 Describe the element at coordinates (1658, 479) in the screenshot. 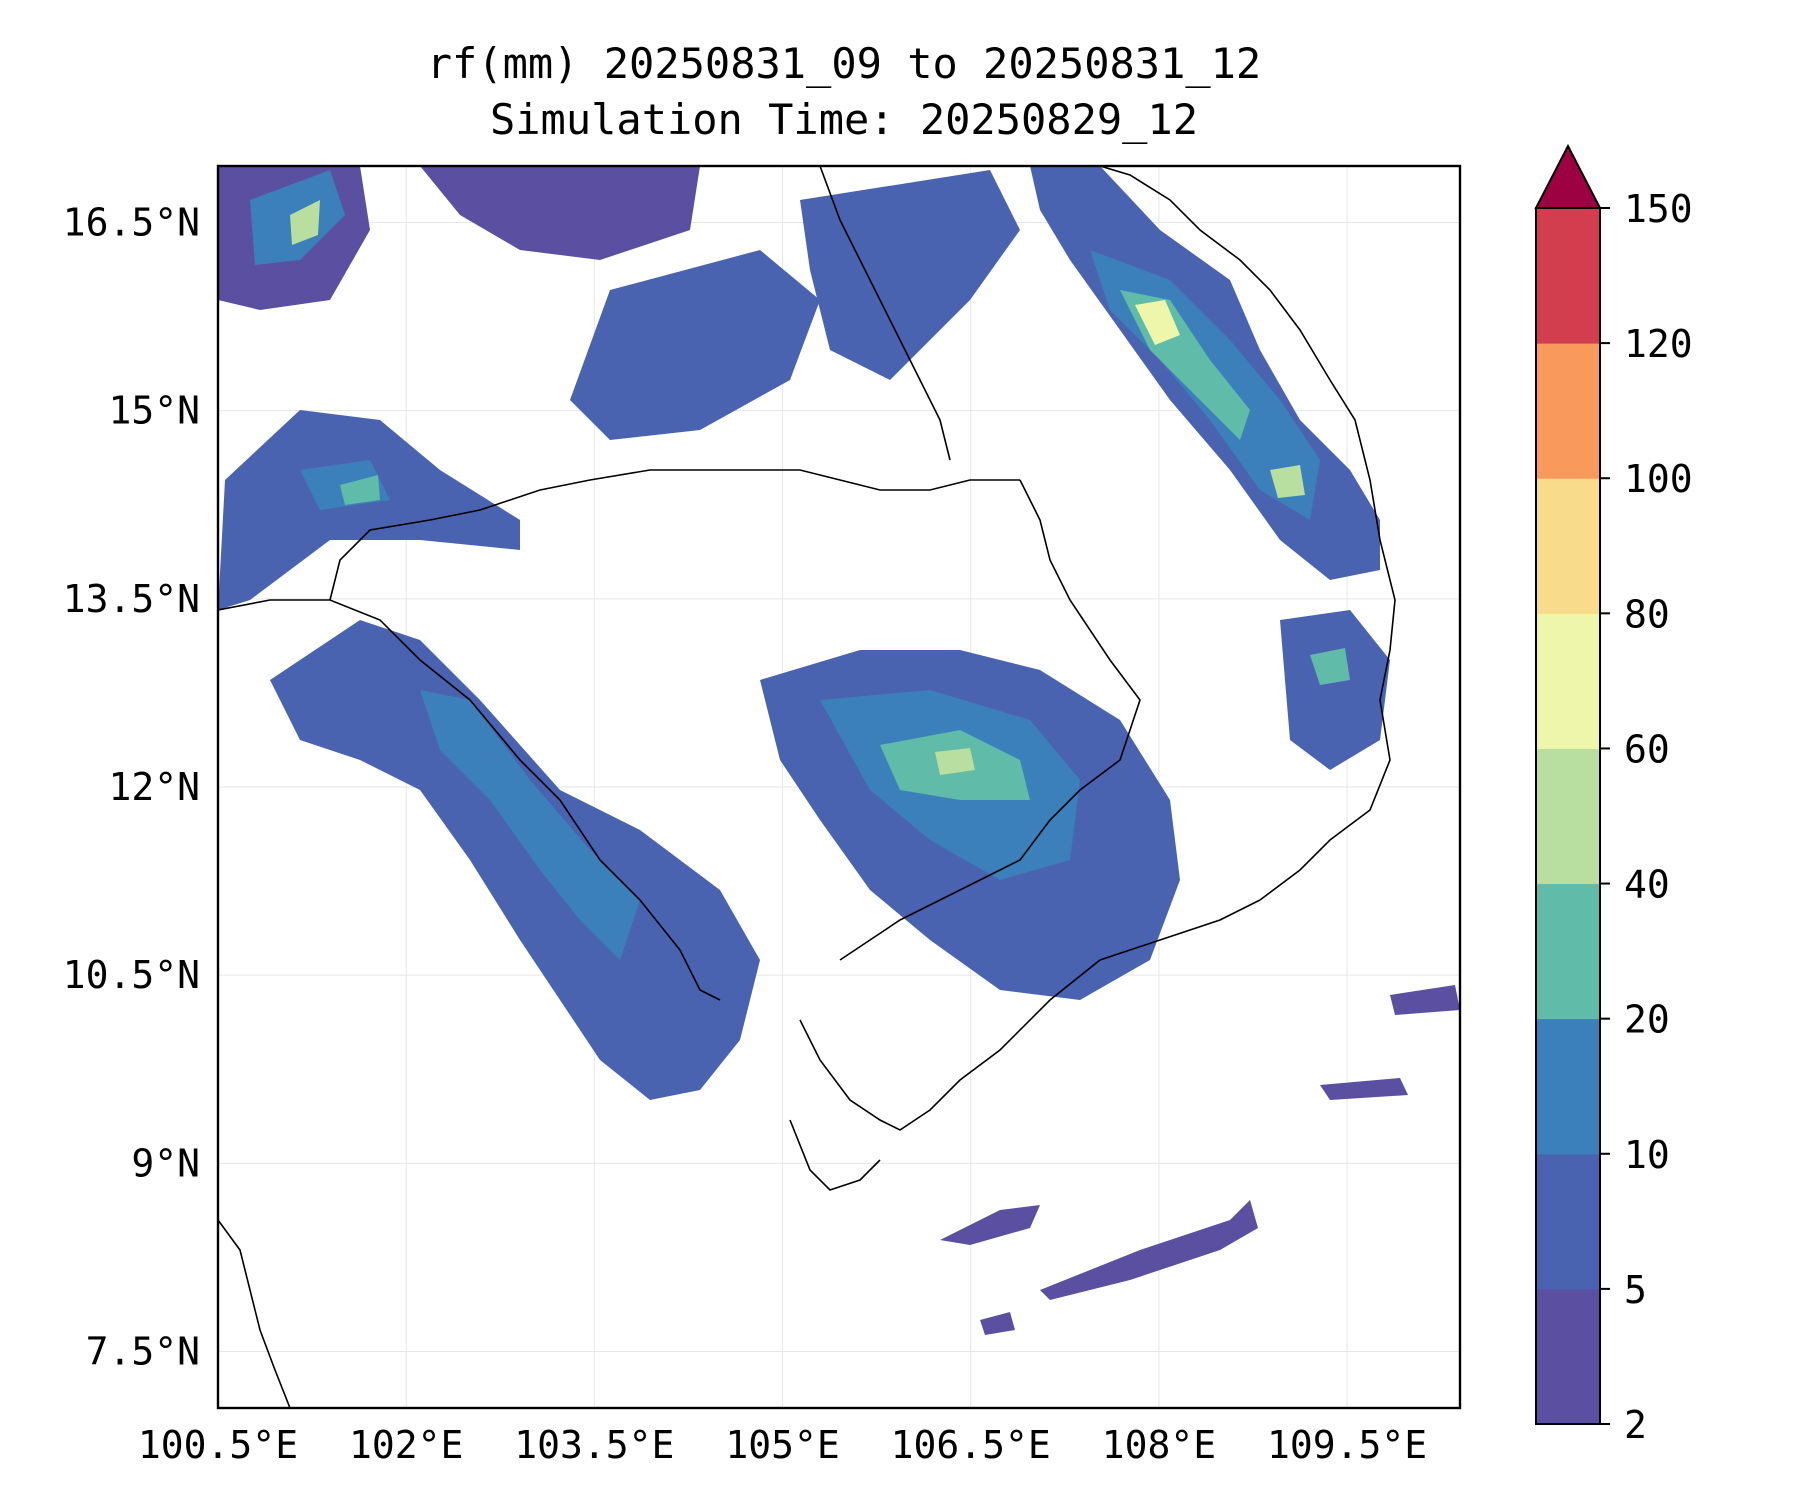

I see `colorbar-tick-label: 100` at that location.